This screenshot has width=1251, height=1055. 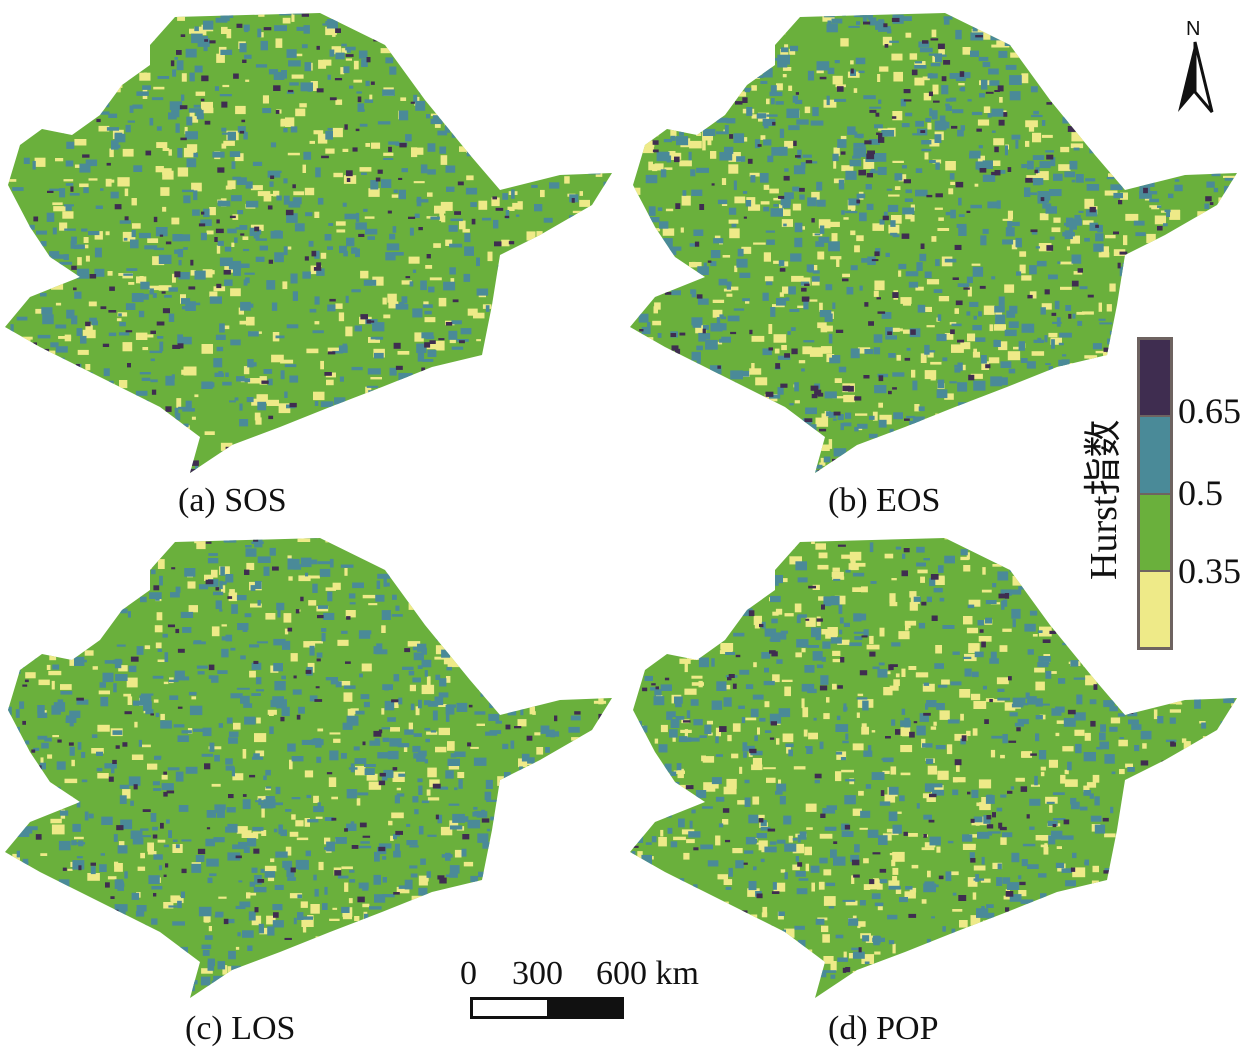 What do you see at coordinates (1200, 493) in the screenshot?
I see `legend-tick-05: 0.5` at bounding box center [1200, 493].